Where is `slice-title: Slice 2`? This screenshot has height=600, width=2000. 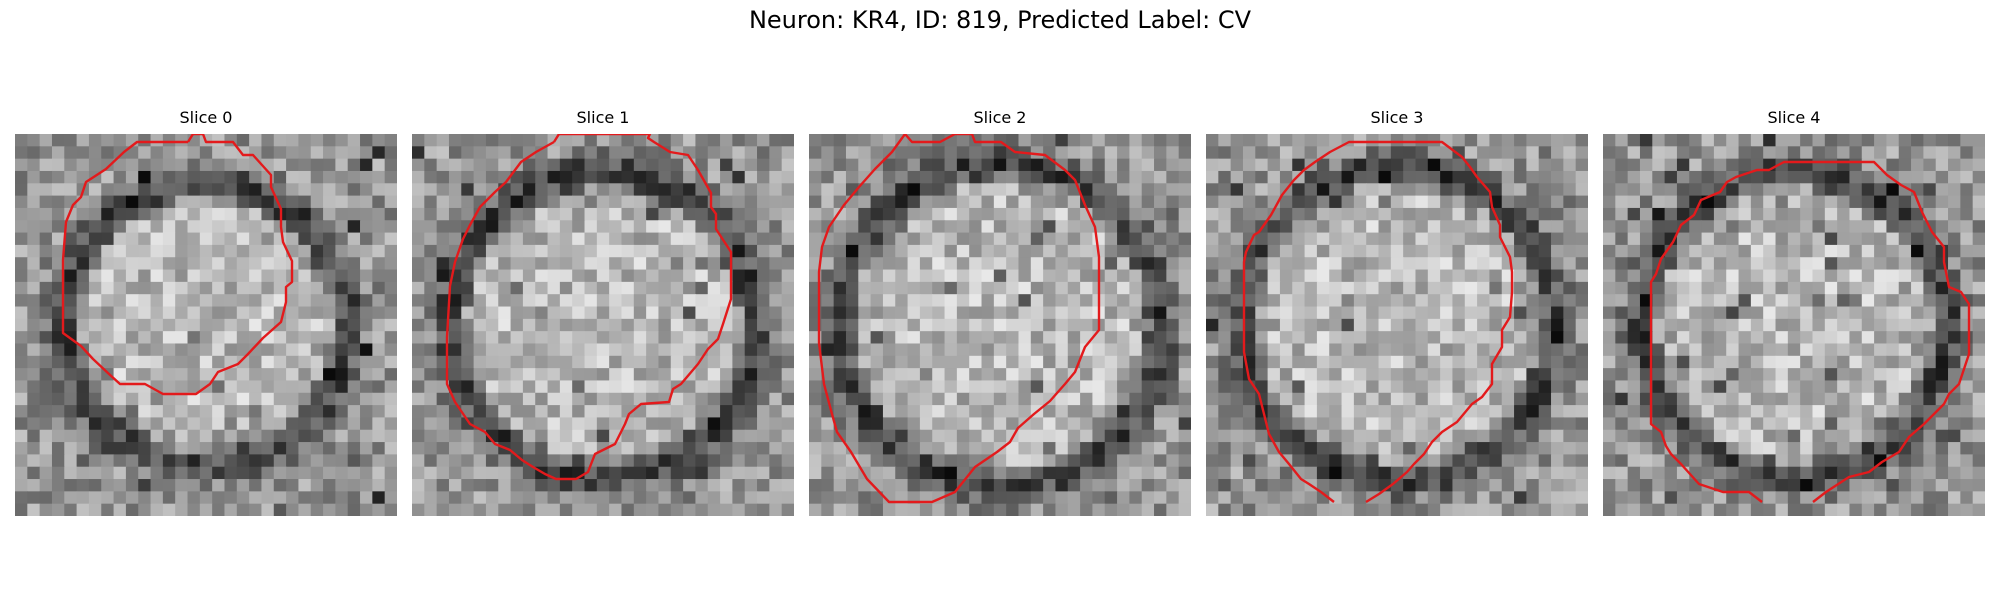
slice-title: Slice 2 is located at coordinates (1000, 117).